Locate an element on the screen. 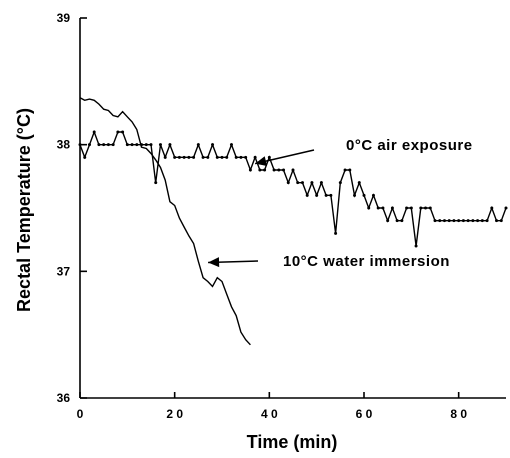 The width and height of the screenshot is (510, 458). y-tick-label: 38 is located at coordinates (64, 145).